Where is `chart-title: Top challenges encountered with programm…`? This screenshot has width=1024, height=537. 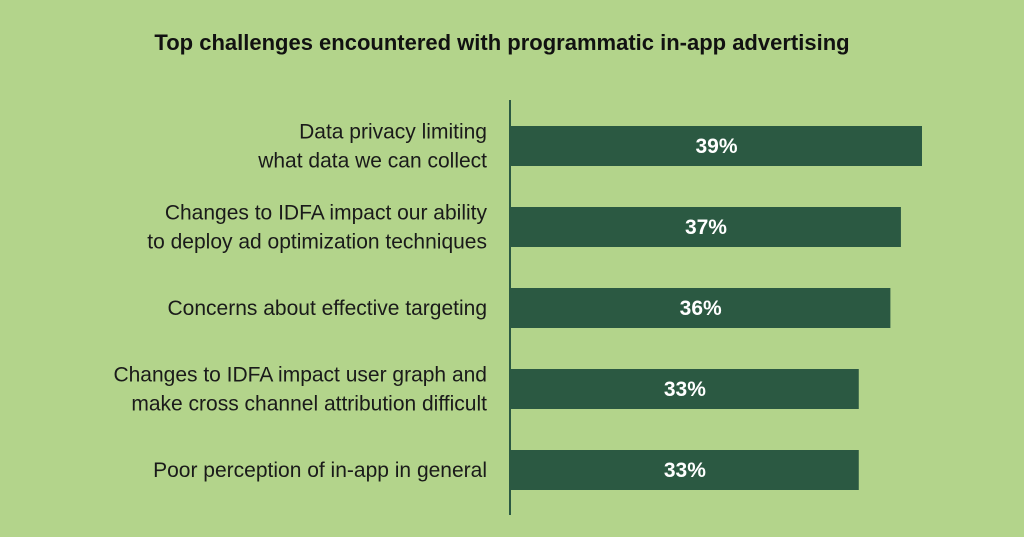
chart-title: Top challenges encountered with programm… is located at coordinates (501, 42).